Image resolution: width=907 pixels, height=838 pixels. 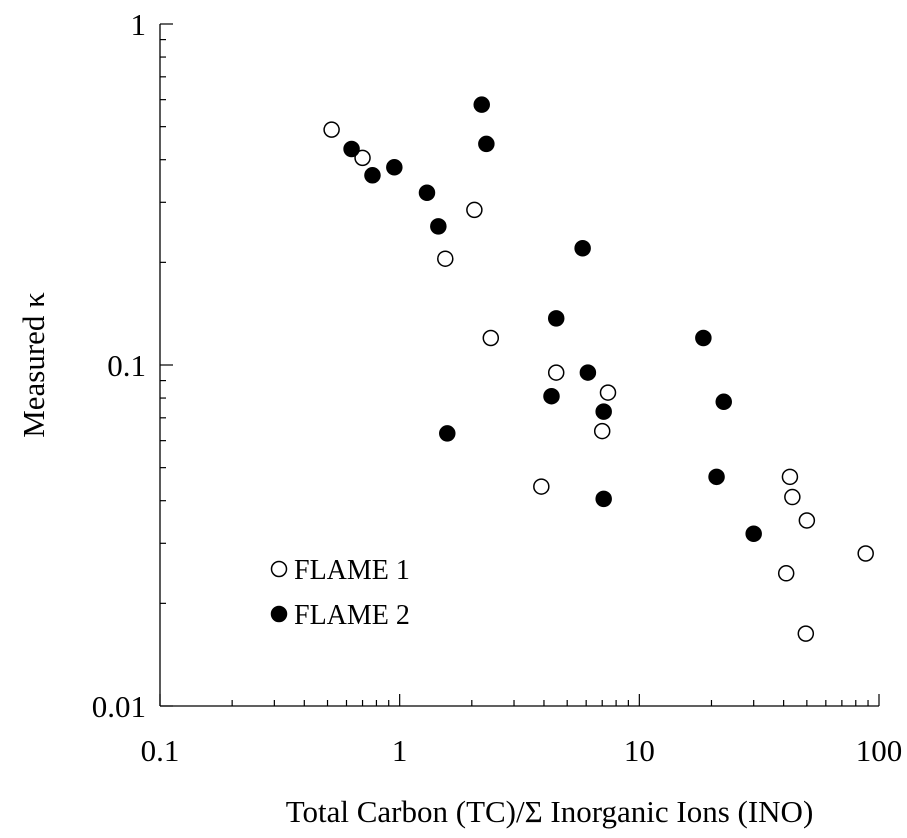 I want to click on legend-item-flame-2: FLAME 2, so click(x=340, y=615).